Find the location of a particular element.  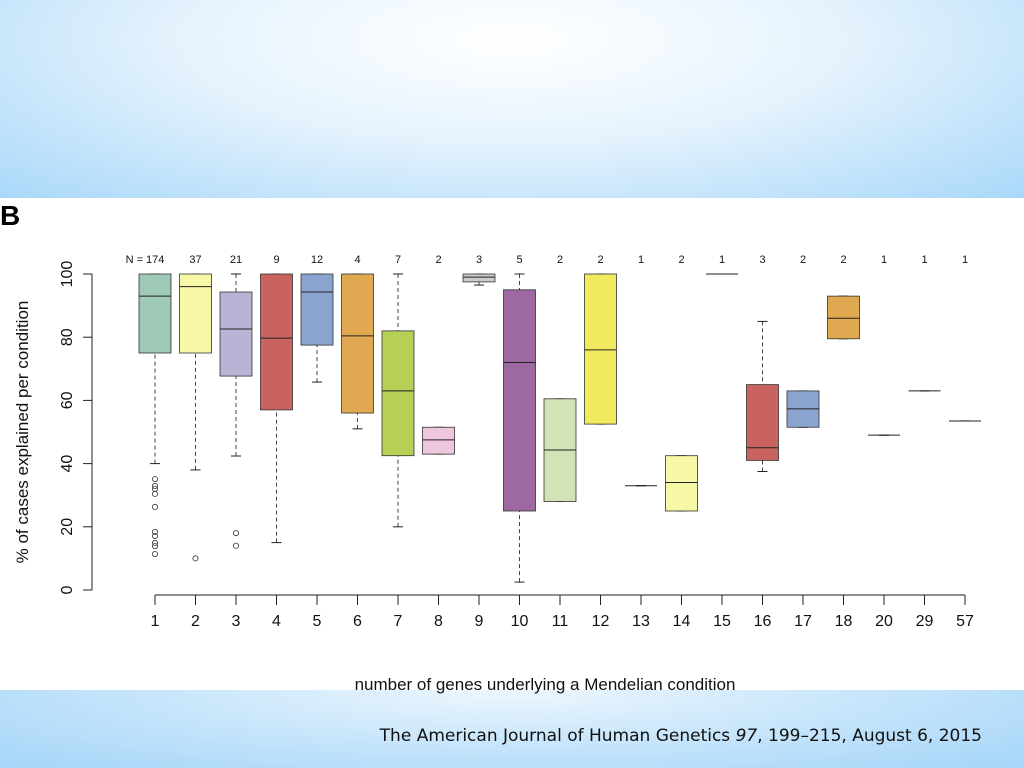

n-label: 9 is located at coordinates (276, 260).